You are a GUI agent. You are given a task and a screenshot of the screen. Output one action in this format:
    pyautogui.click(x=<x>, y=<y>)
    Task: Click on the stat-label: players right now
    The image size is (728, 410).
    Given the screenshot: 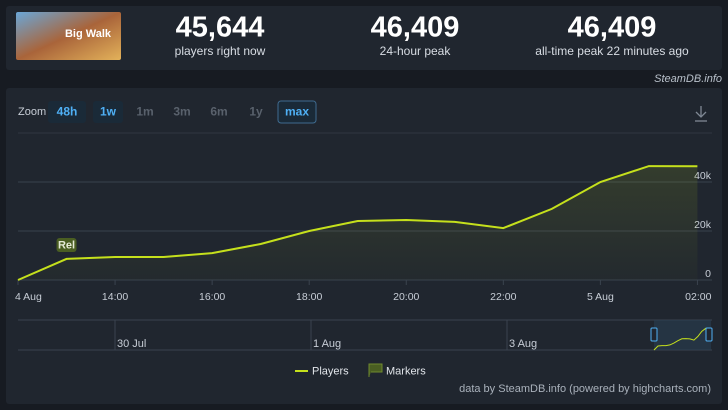 What is the action you would take?
    pyautogui.click(x=220, y=51)
    